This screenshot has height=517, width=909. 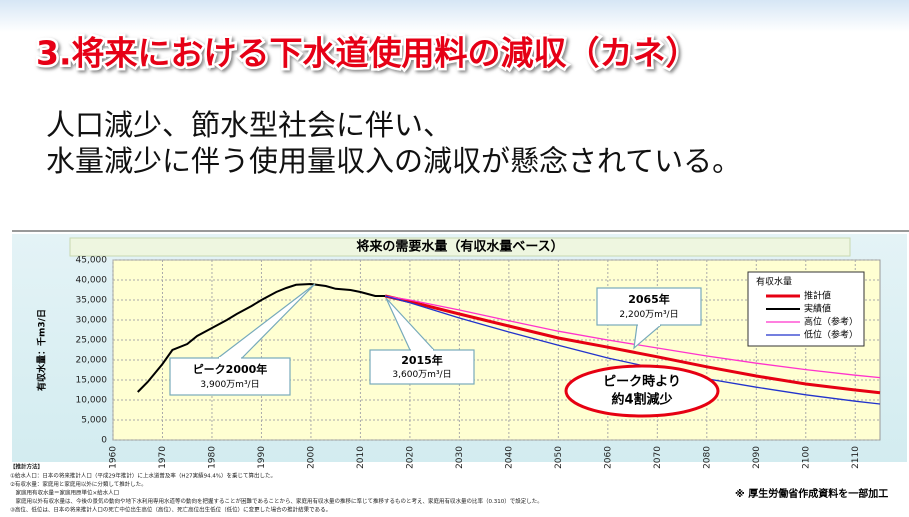 What do you see at coordinates (92, 261) in the screenshot?
I see `y-tick-label: 45,000` at bounding box center [92, 261].